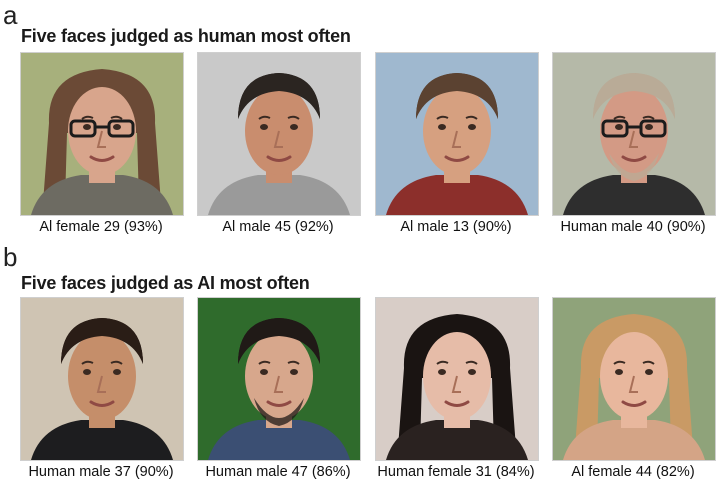  I want to click on face-card: Al female 44 (82%), so click(634, 392).